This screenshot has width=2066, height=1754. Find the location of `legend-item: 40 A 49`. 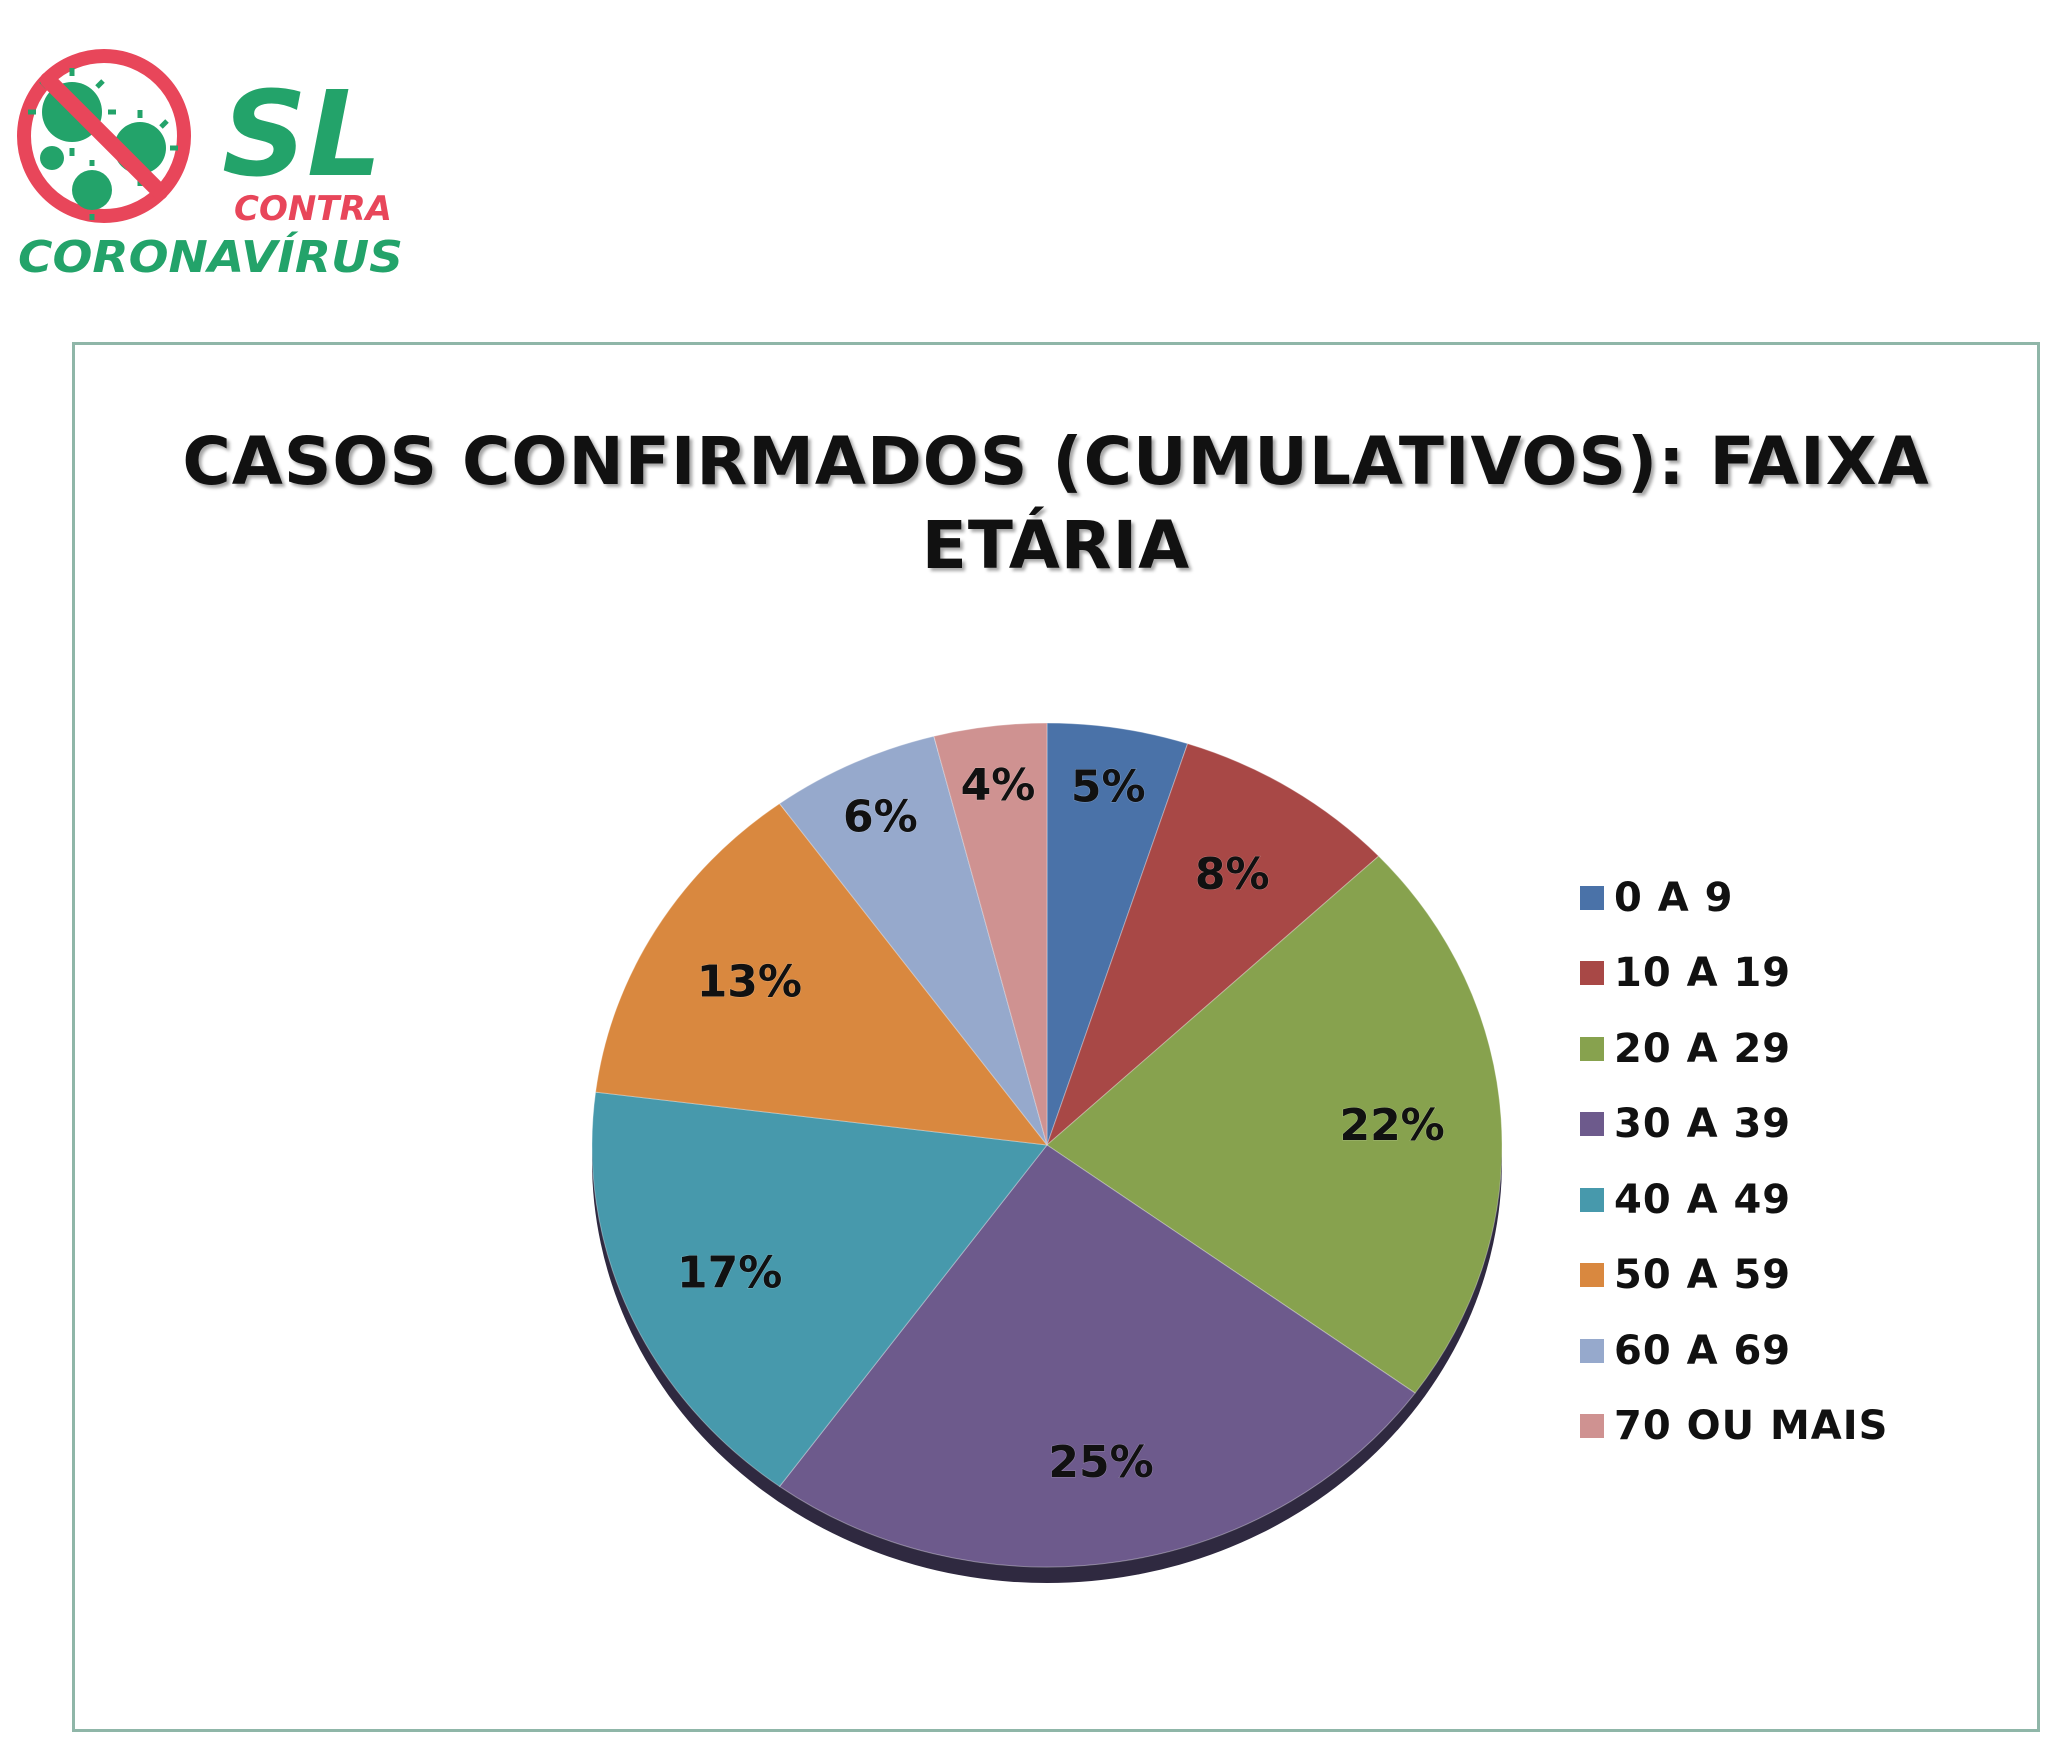

legend-item: 40 A 49 is located at coordinates (1734, 1200).